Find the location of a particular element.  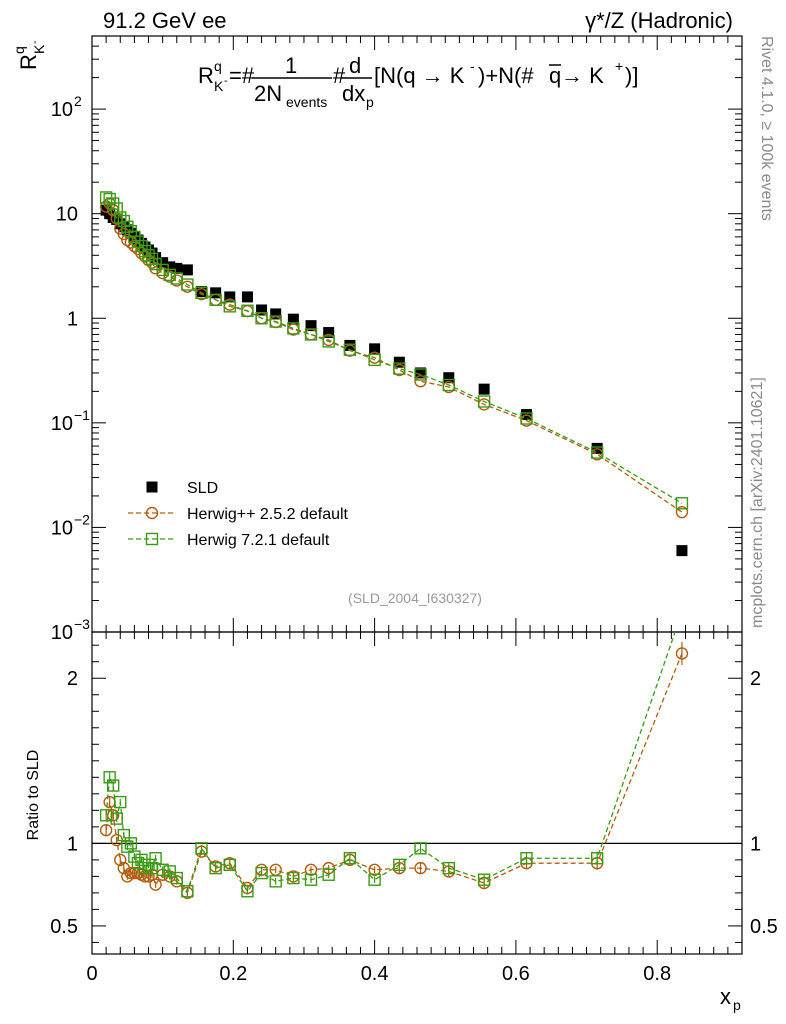

ratio-tick-label-right: 1 is located at coordinates (755, 844).